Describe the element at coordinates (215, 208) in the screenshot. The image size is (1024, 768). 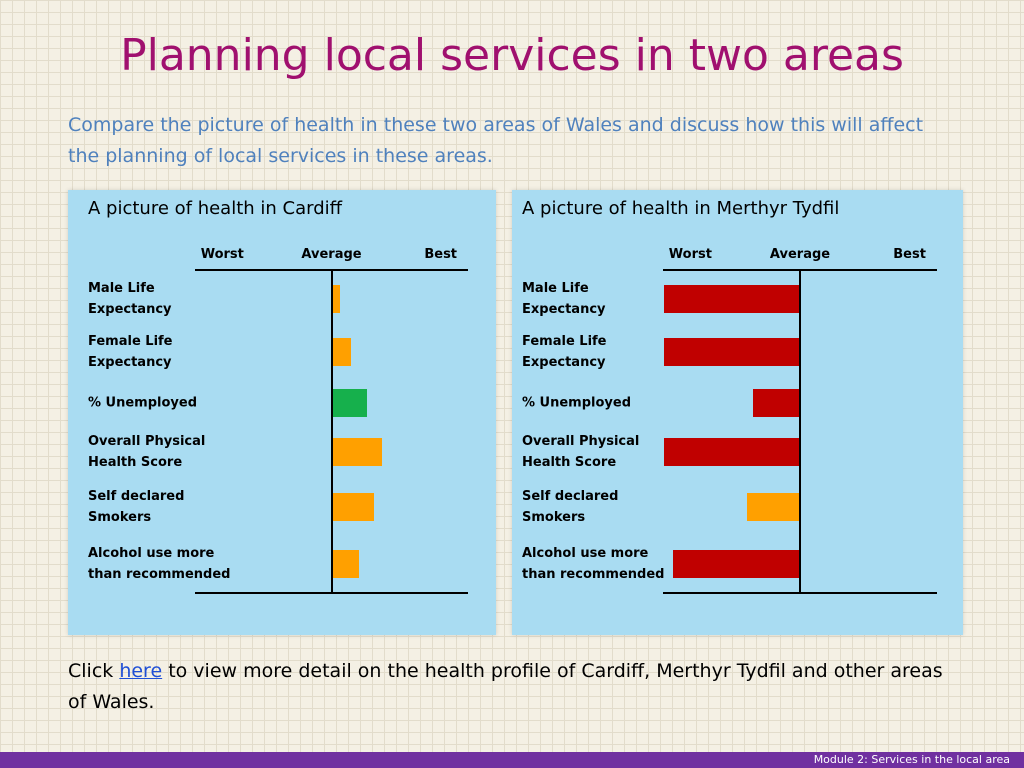
I see `chart-title: A picture of health in Cardiff` at that location.